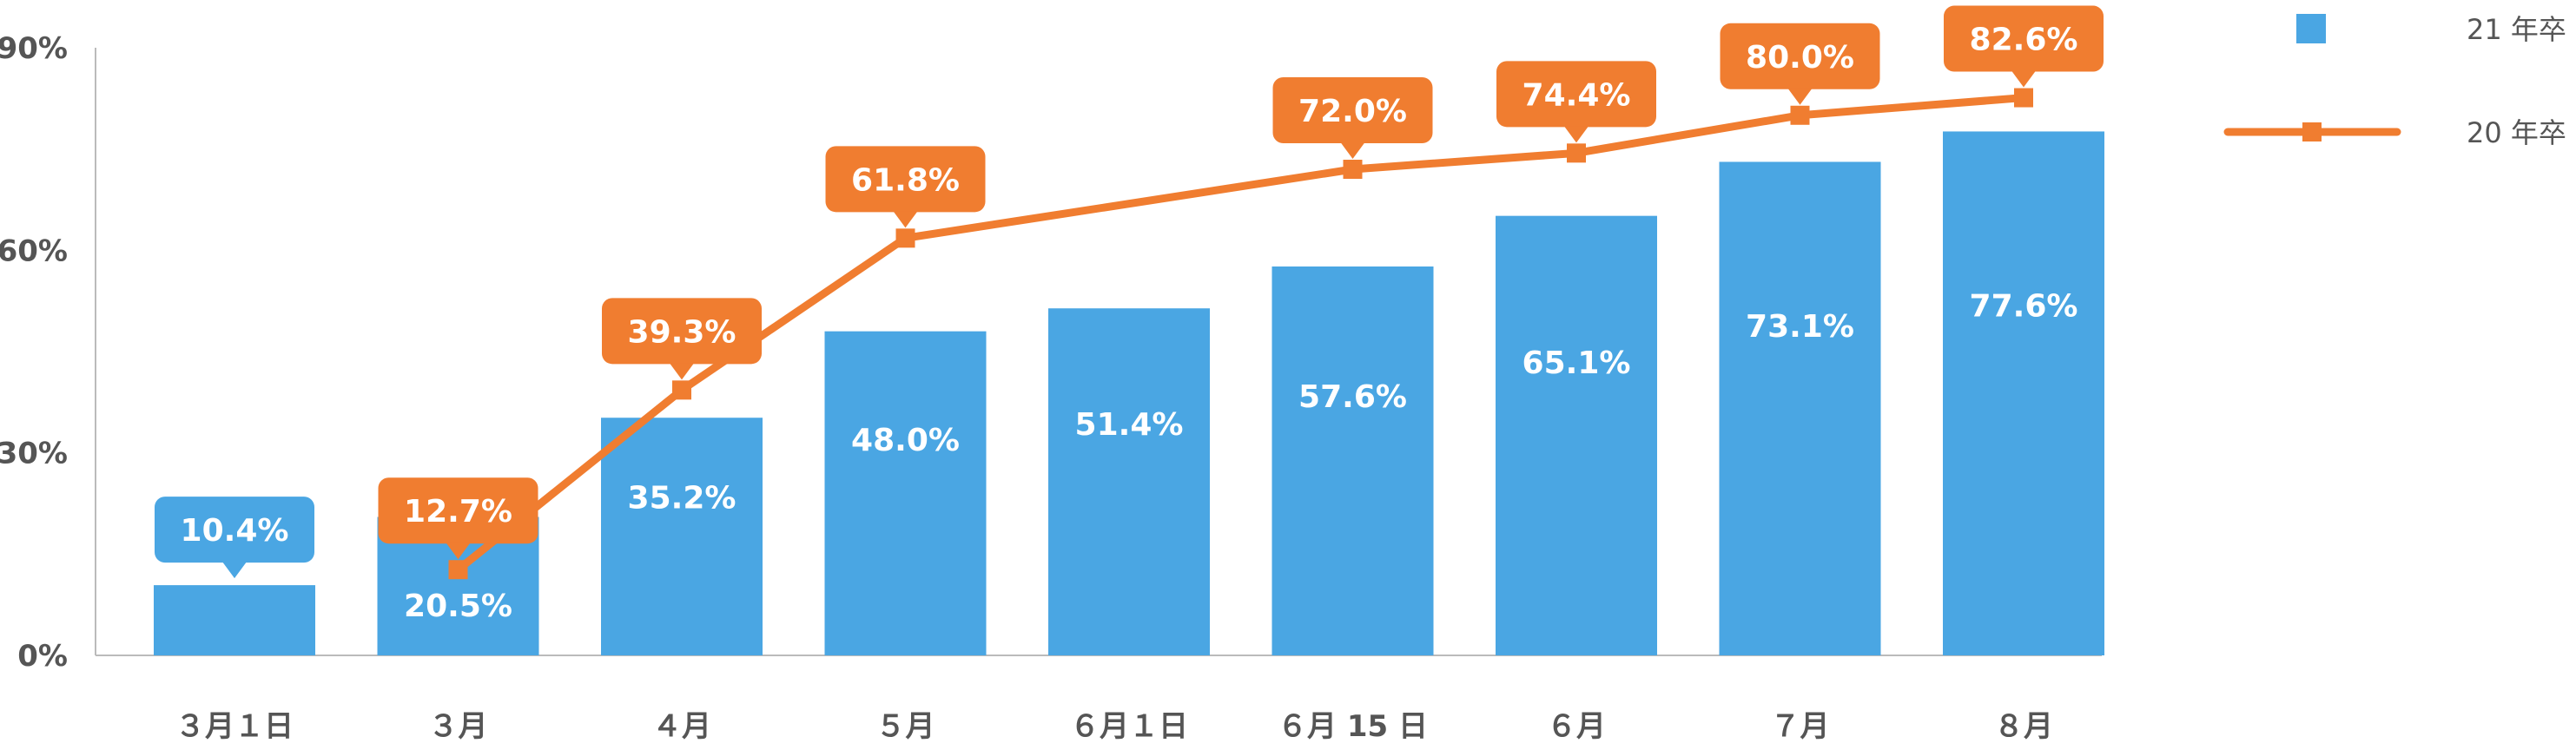 The height and width of the screenshot is (750, 2576). I want to click on legend-line-marker, so click(2312, 131).